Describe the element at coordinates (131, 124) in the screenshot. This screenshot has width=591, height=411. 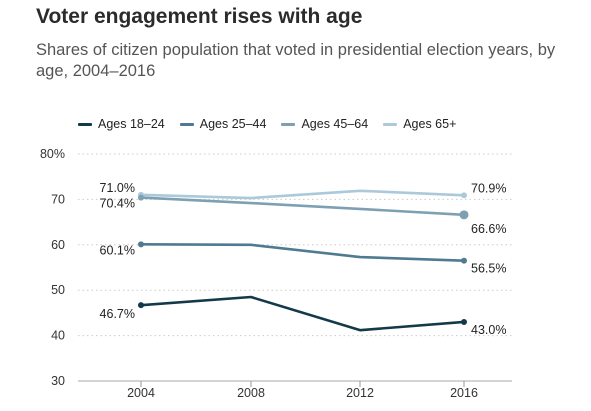
I see `legend-label: Ages 18–24` at that location.